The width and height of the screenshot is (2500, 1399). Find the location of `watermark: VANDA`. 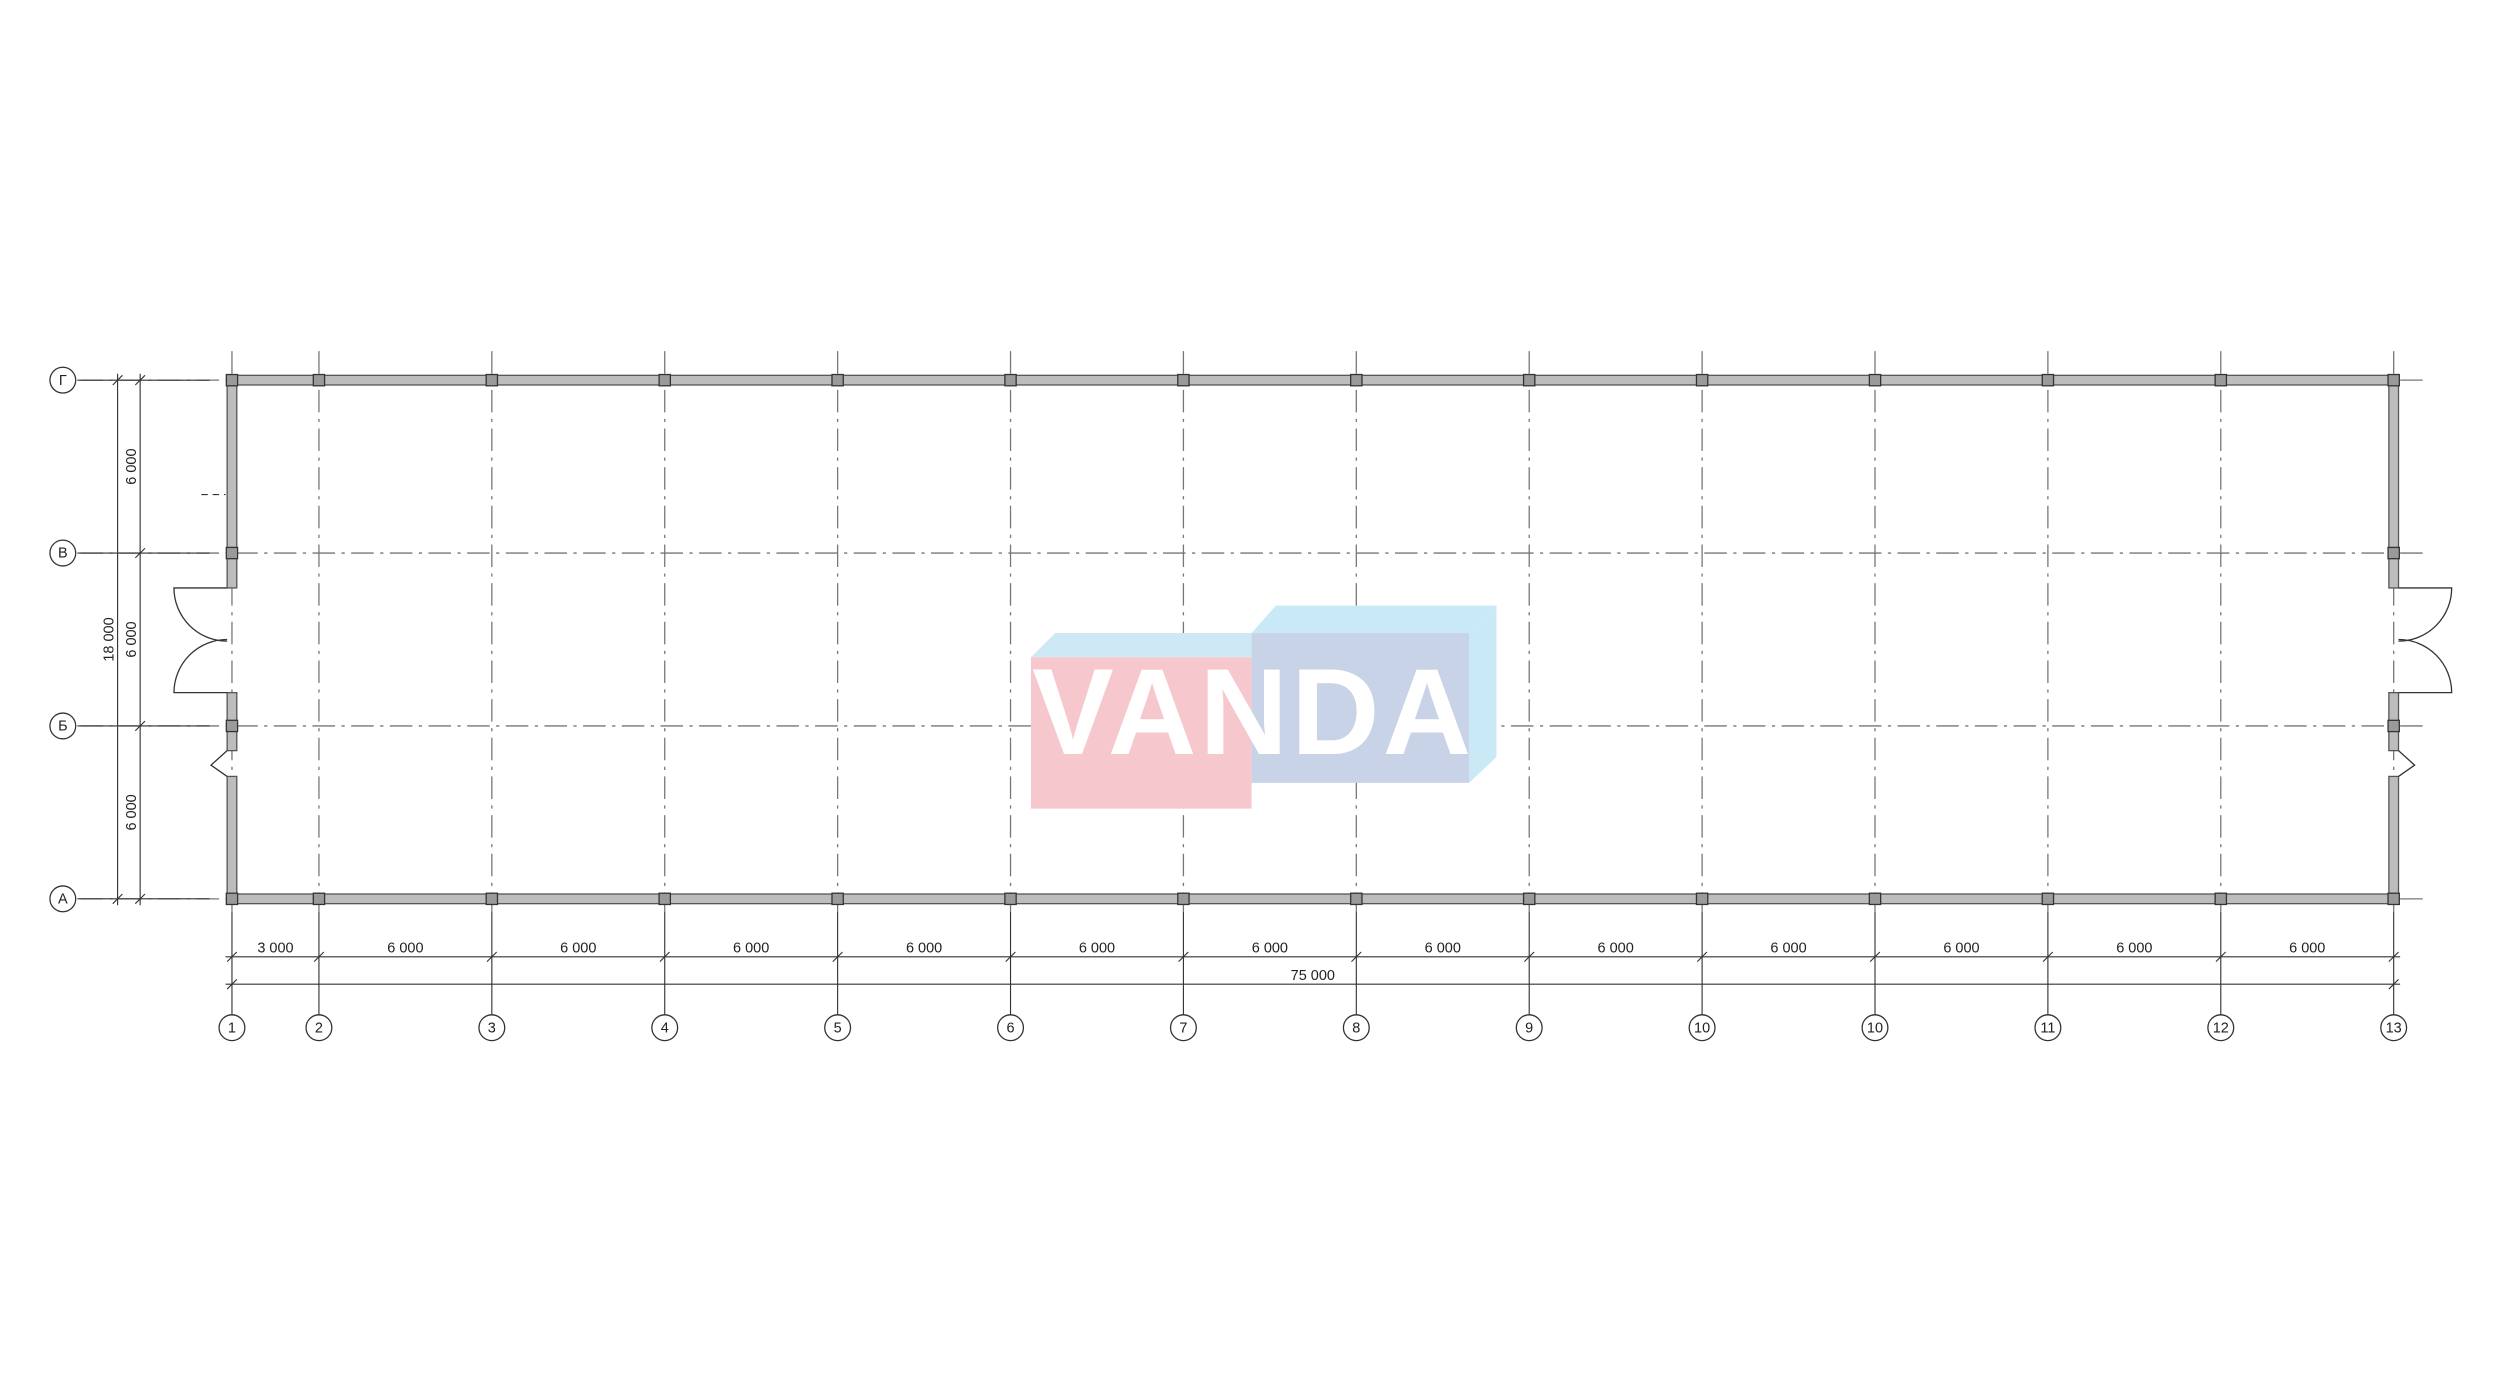

watermark: VANDA is located at coordinates (1263, 707).